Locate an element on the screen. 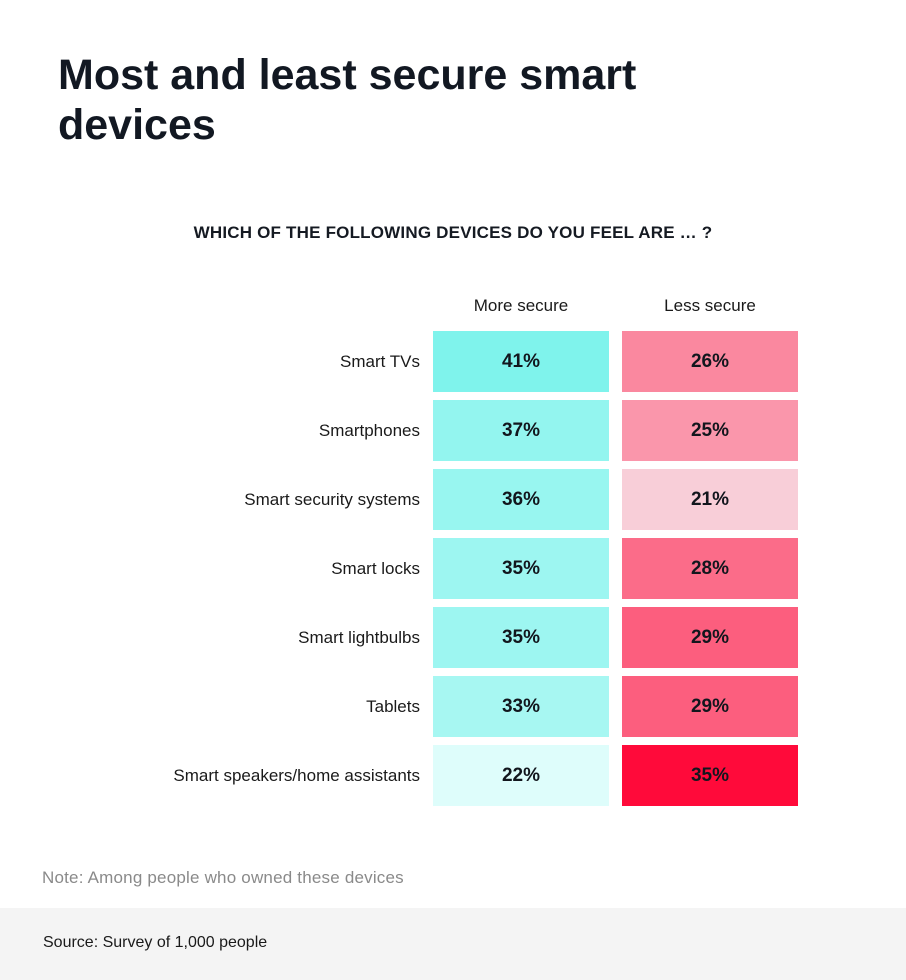 The image size is (906, 980). heatmap-cell-less-secure: 28% is located at coordinates (710, 568).